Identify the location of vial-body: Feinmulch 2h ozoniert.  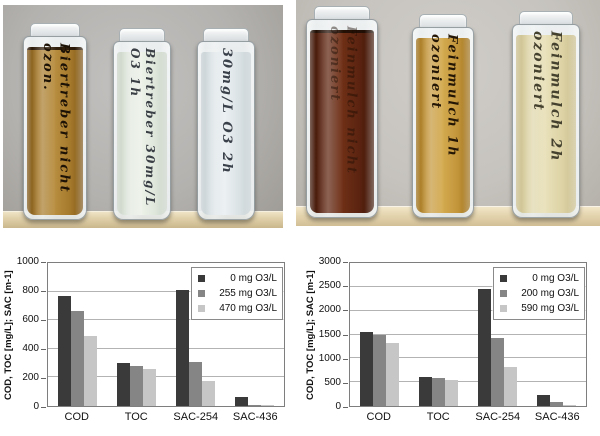
(546, 121).